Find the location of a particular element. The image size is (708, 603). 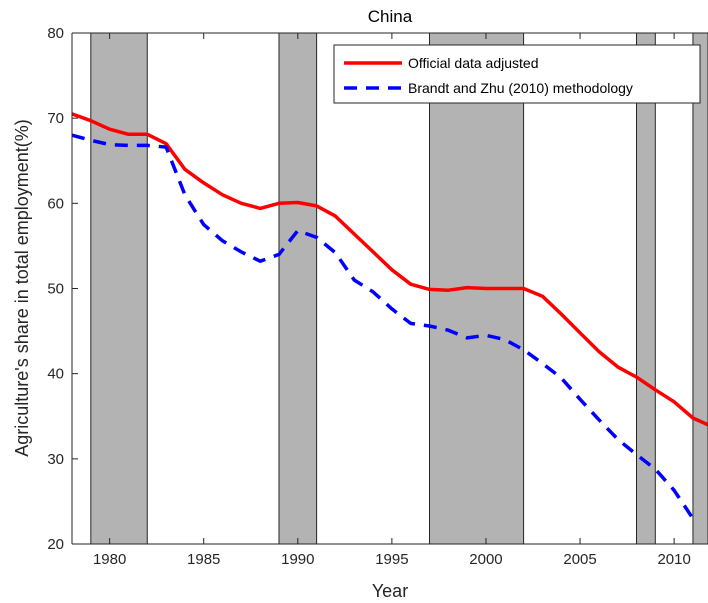

chart-title: China is located at coordinates (390, 16).